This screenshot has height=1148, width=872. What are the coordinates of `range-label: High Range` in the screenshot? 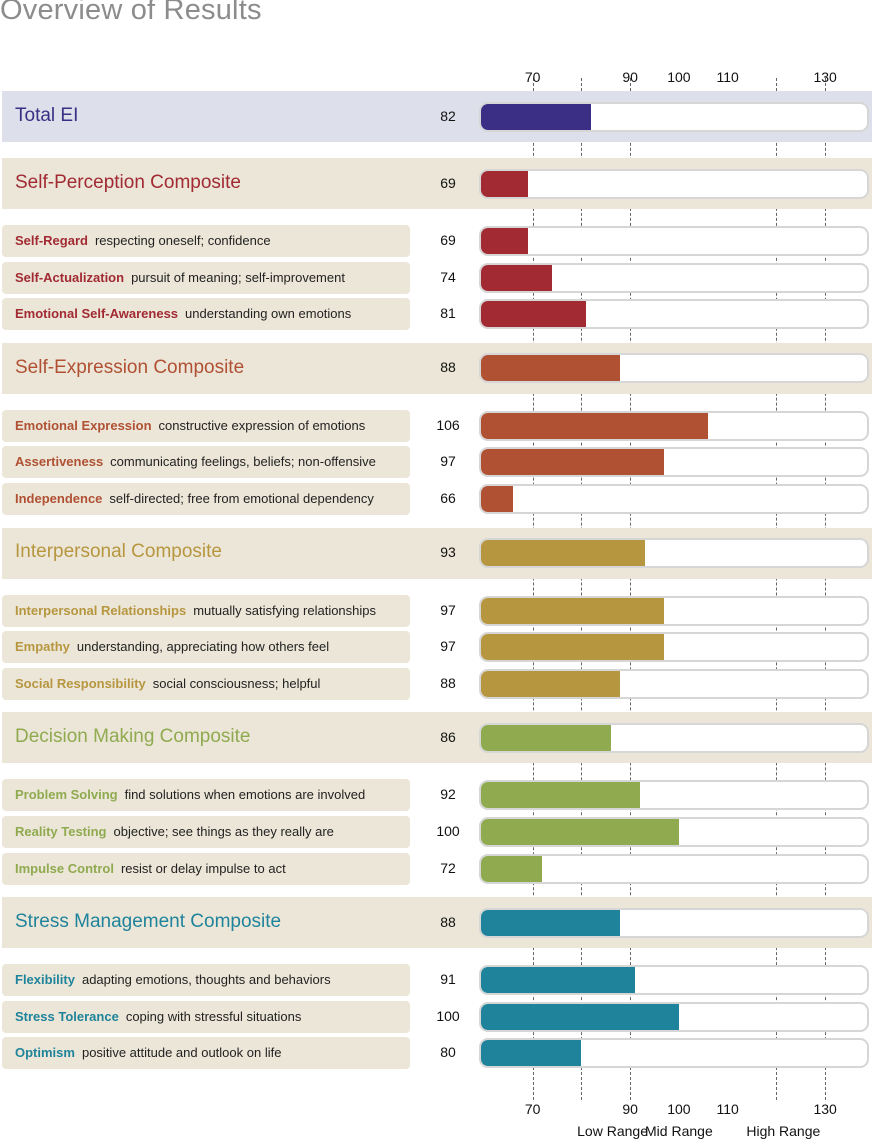 It's located at (783, 1131).